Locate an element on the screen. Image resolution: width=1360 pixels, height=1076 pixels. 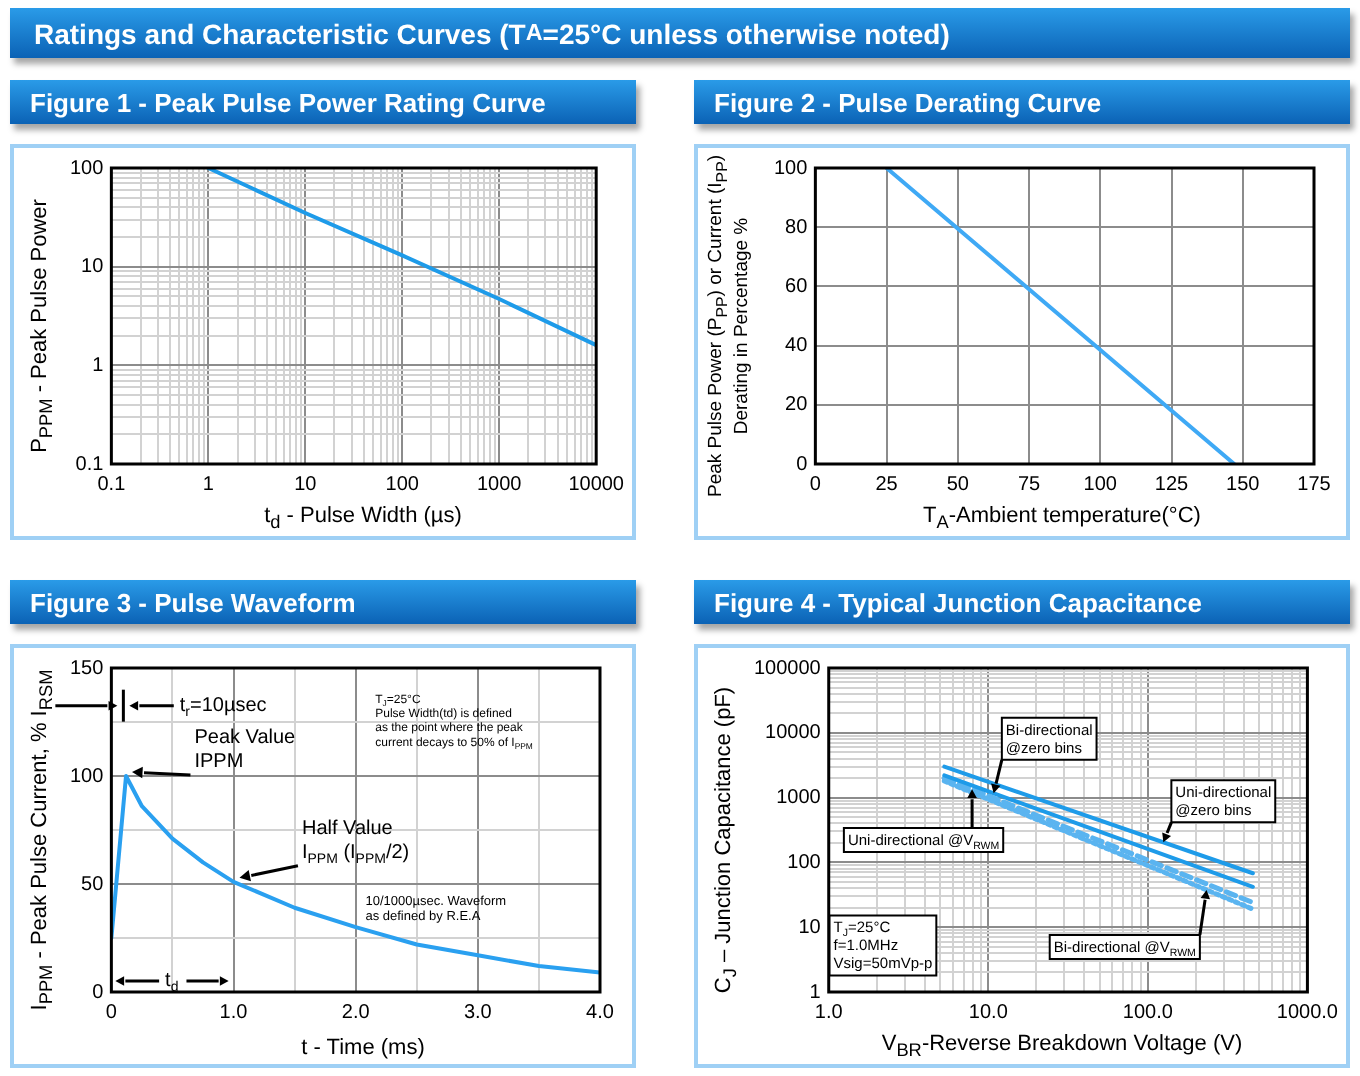
x-tick-label: 125 is located at coordinates (1172, 484).